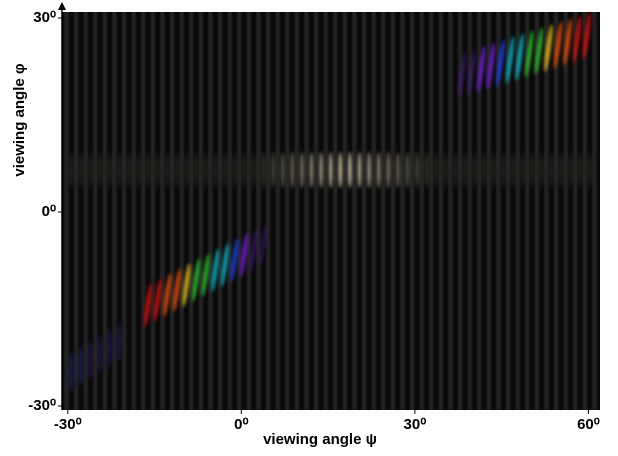  What do you see at coordinates (19, 120) in the screenshot?
I see `y-axis-label: viewing angle φ` at bounding box center [19, 120].